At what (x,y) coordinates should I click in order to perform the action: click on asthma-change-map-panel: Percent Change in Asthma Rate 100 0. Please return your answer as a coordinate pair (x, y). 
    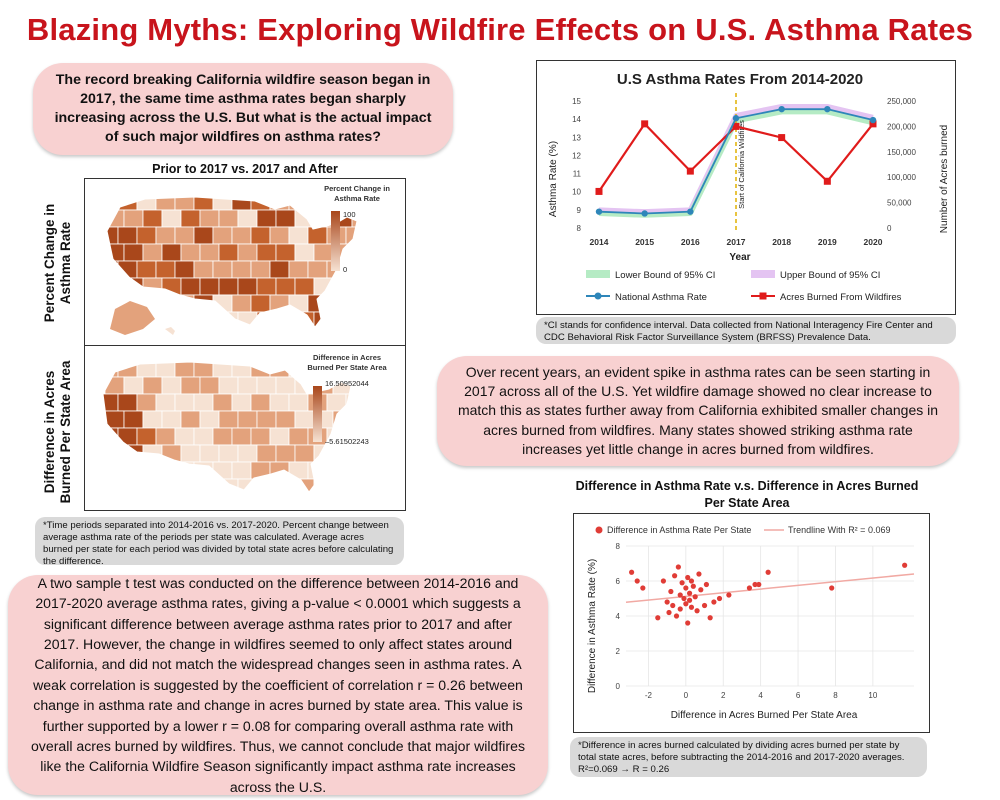
    Looking at the image, I should click on (245, 262).